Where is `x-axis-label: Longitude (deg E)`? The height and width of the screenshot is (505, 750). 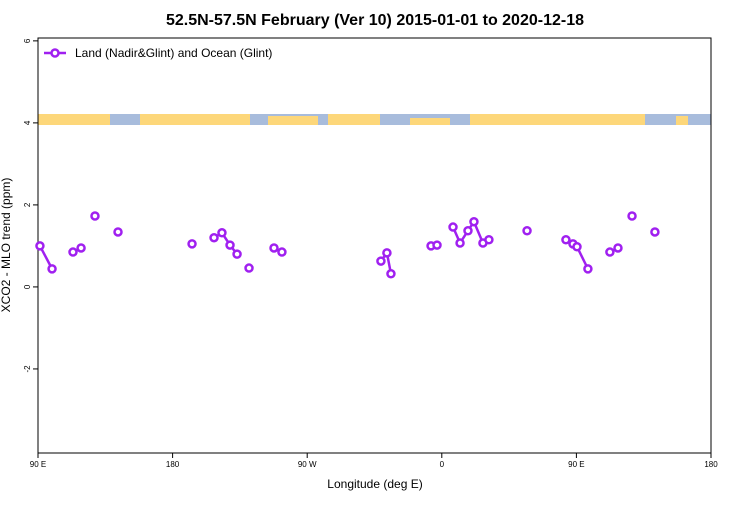
x-axis-label: Longitude (deg E) is located at coordinates (374, 484).